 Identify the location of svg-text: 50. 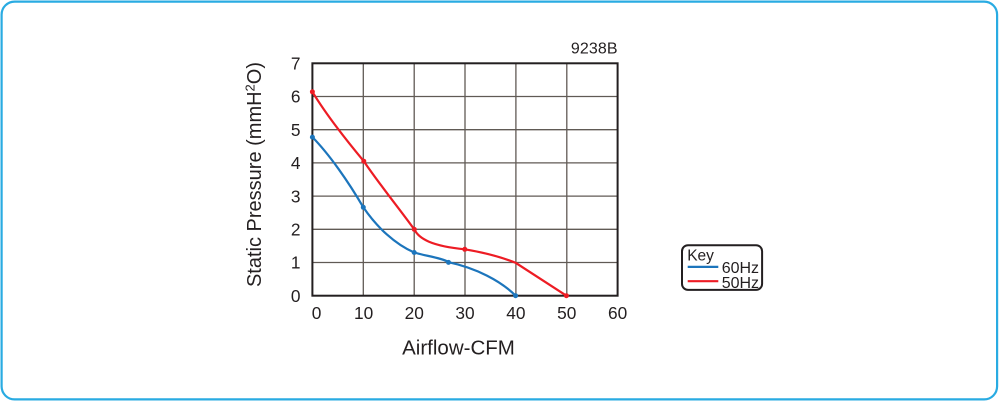
(566, 313).